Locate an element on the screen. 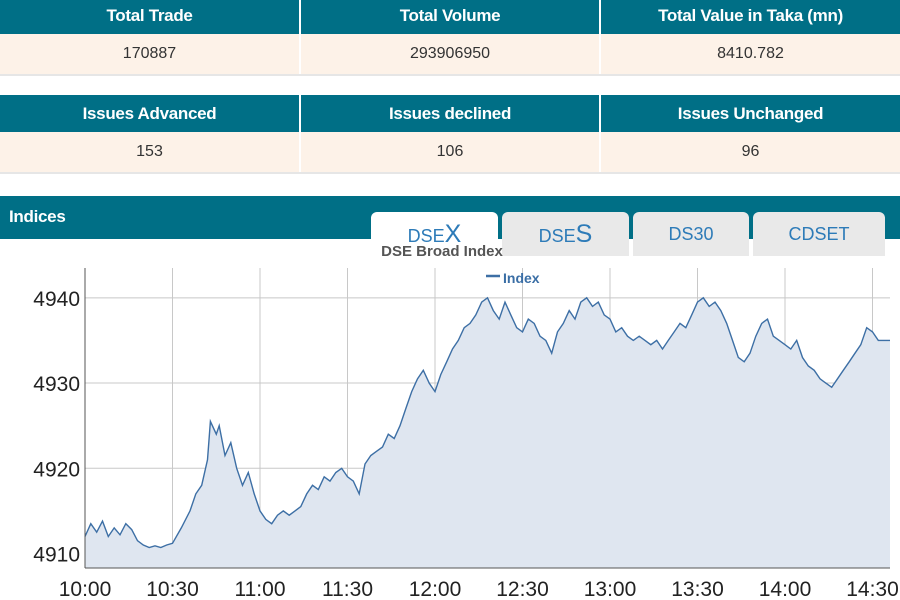 The image size is (900, 600). tab-dsex-prefix: DSE is located at coordinates (426, 236).